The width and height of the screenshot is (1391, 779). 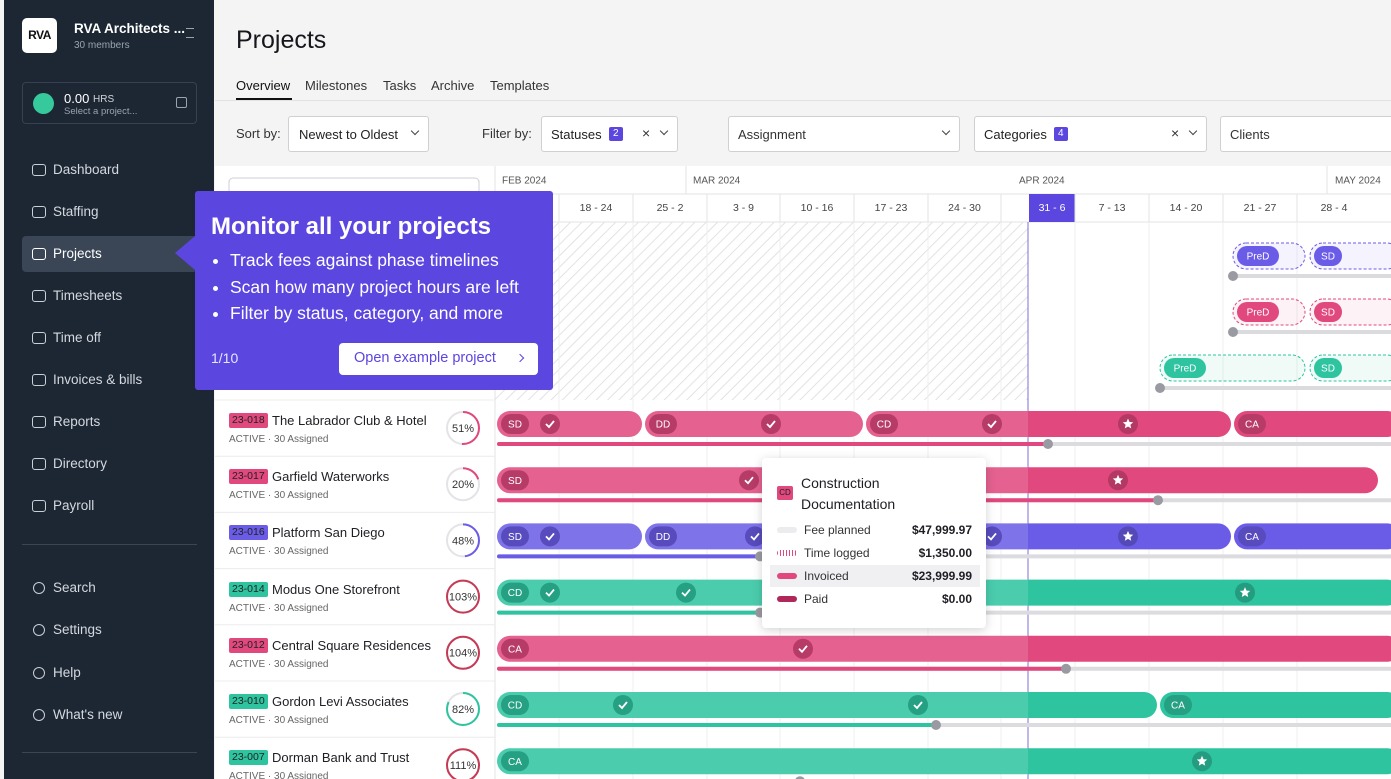 I want to click on org-members: 30 members, so click(x=102, y=45).